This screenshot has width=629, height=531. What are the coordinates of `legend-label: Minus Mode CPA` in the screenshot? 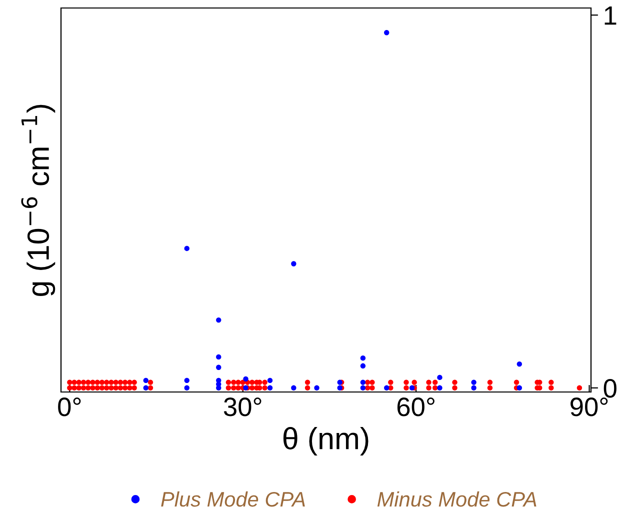 It's located at (456, 499).